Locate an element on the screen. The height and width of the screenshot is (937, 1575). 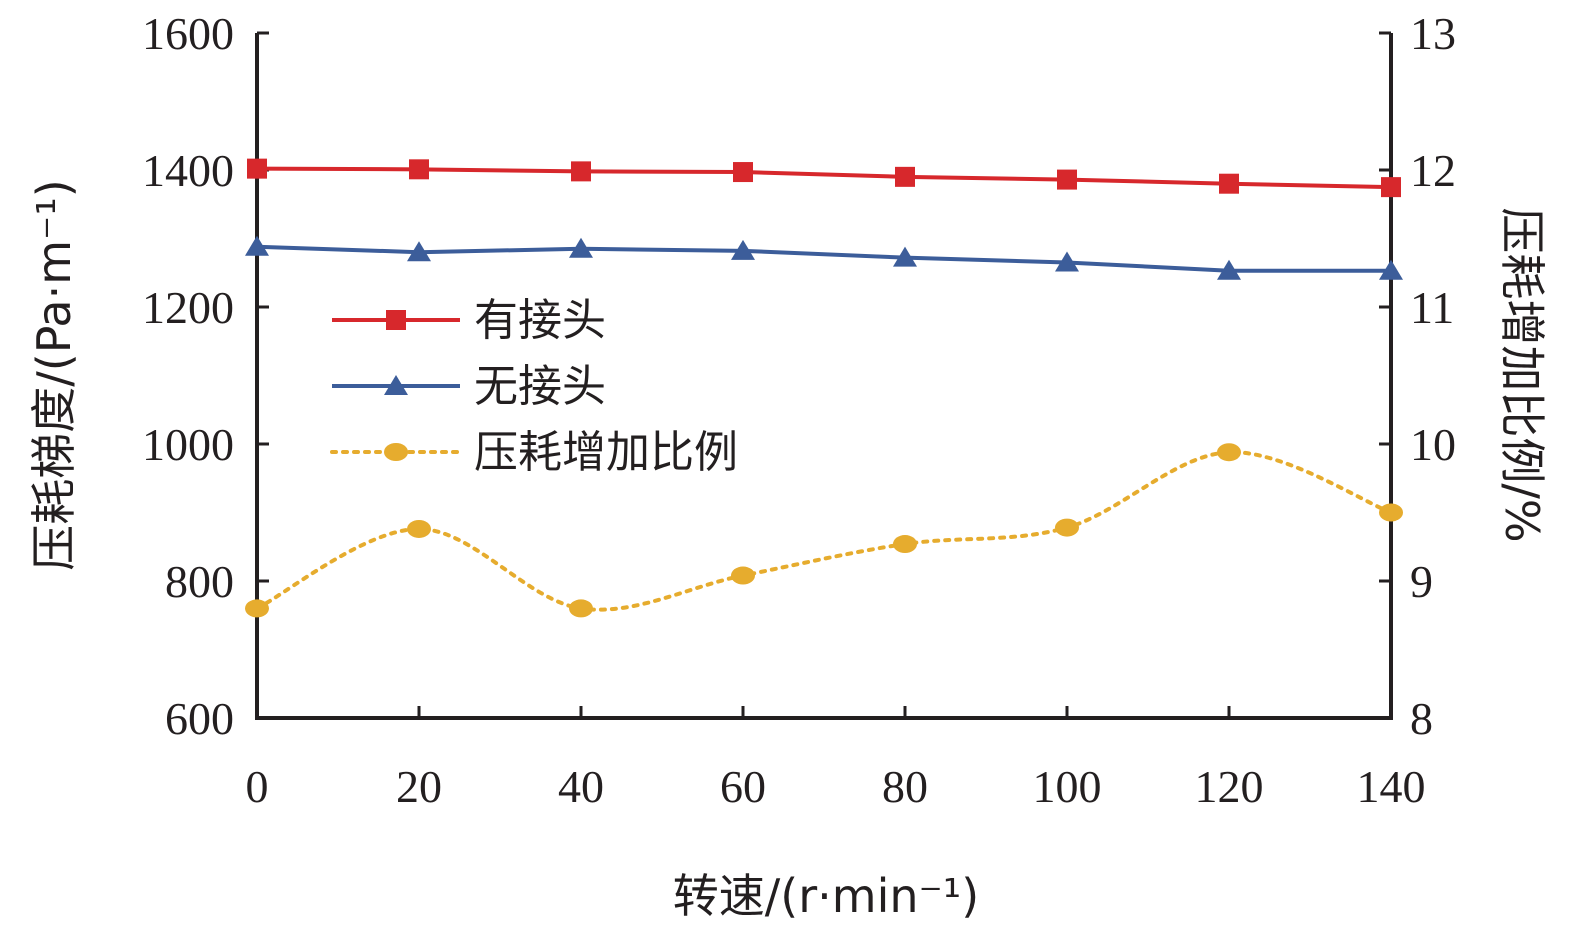
x-tick-label: 140 is located at coordinates (1391, 786).